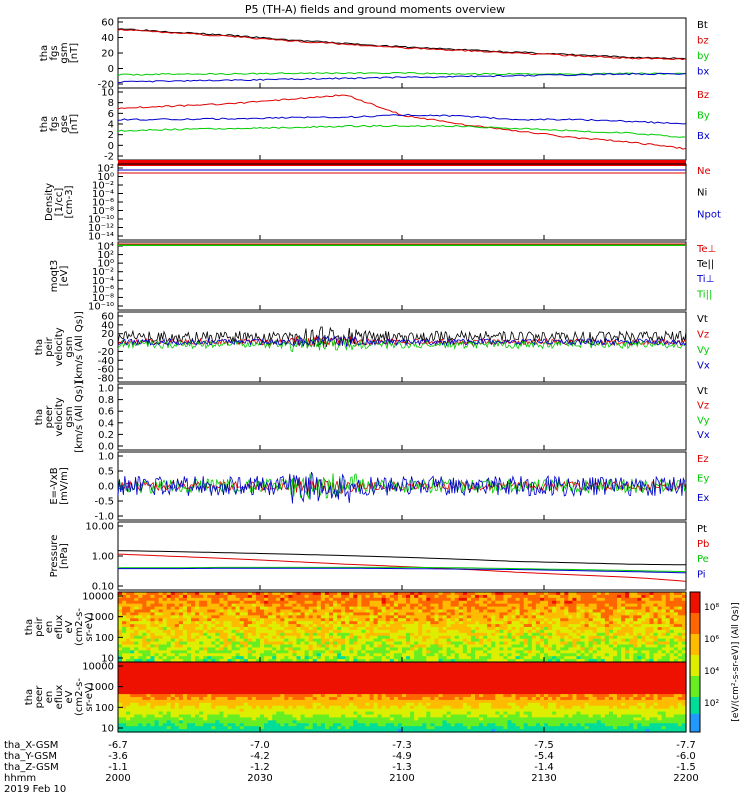 This screenshot has height=800, width=750. Describe the element at coordinates (106, 352) in the screenshot. I see `y-tick-label: -20` at that location.